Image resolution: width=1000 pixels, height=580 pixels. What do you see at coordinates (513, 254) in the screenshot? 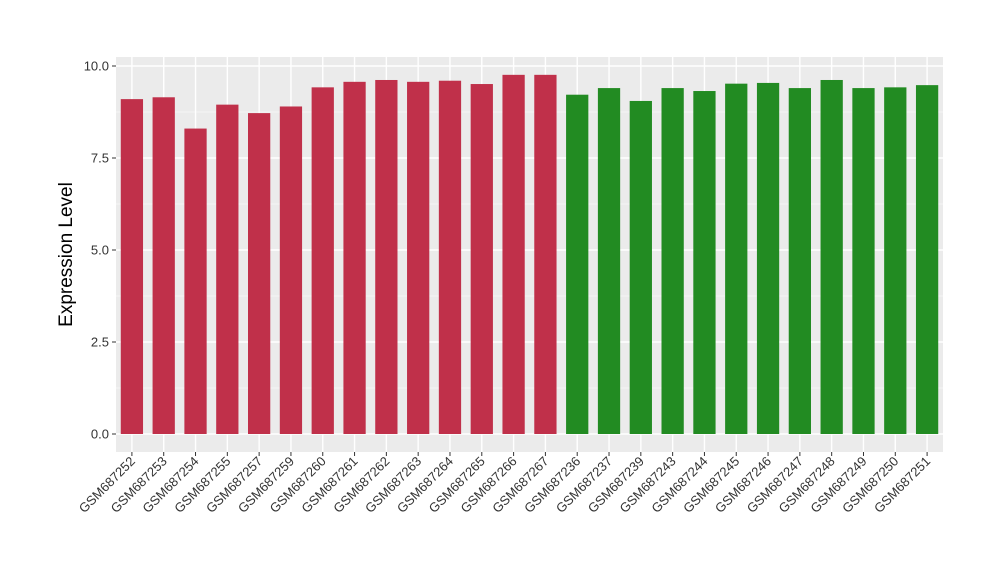
I see `bar-GSM687266` at bounding box center [513, 254].